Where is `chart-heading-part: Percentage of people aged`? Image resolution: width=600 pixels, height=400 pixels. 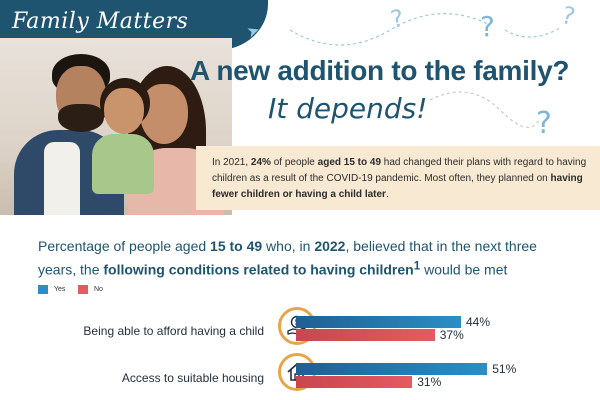 chart-heading-part: Percentage of people aged is located at coordinates (124, 246).